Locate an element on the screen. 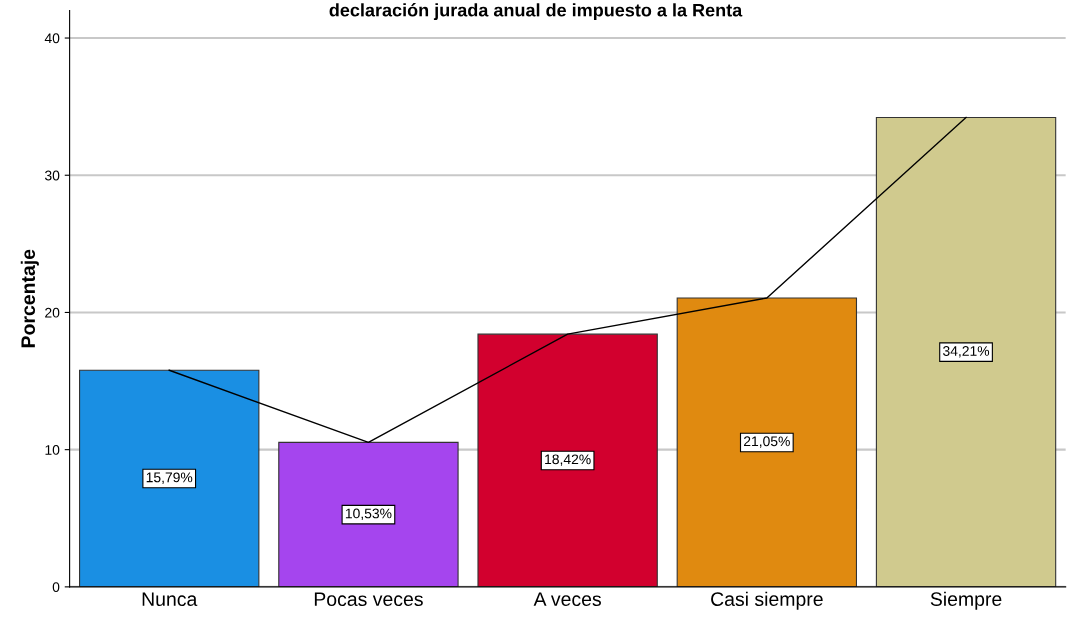 This screenshot has height=623, width=1071. x-tick-label: A veces is located at coordinates (567, 599).